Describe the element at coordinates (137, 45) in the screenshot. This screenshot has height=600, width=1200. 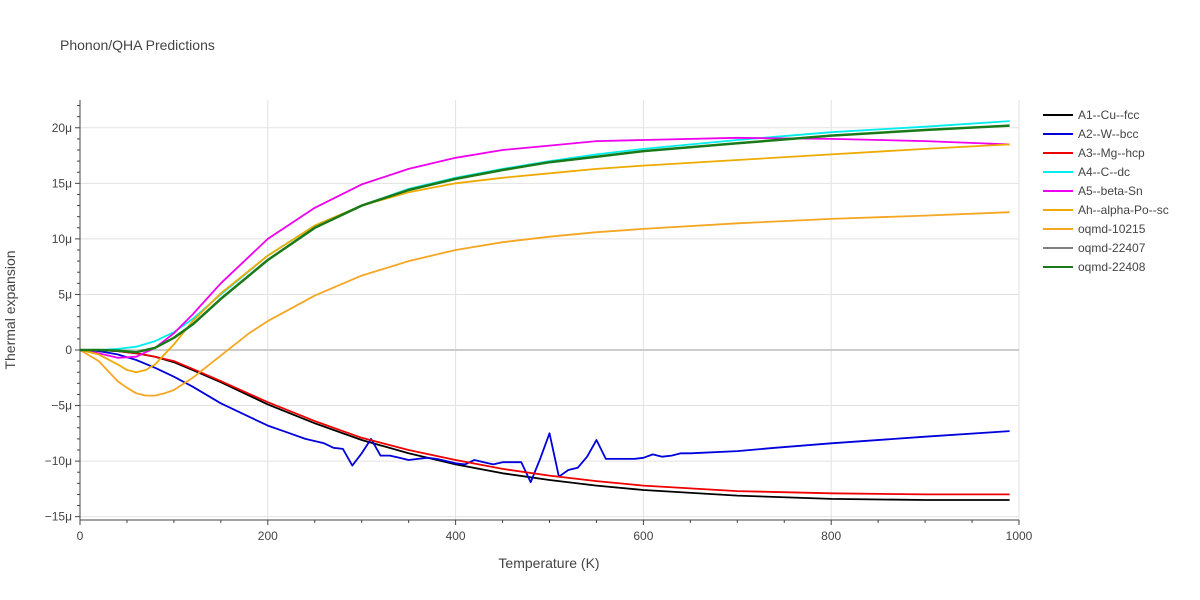
I see `chart-title: Phonon/QHA Predictions` at that location.